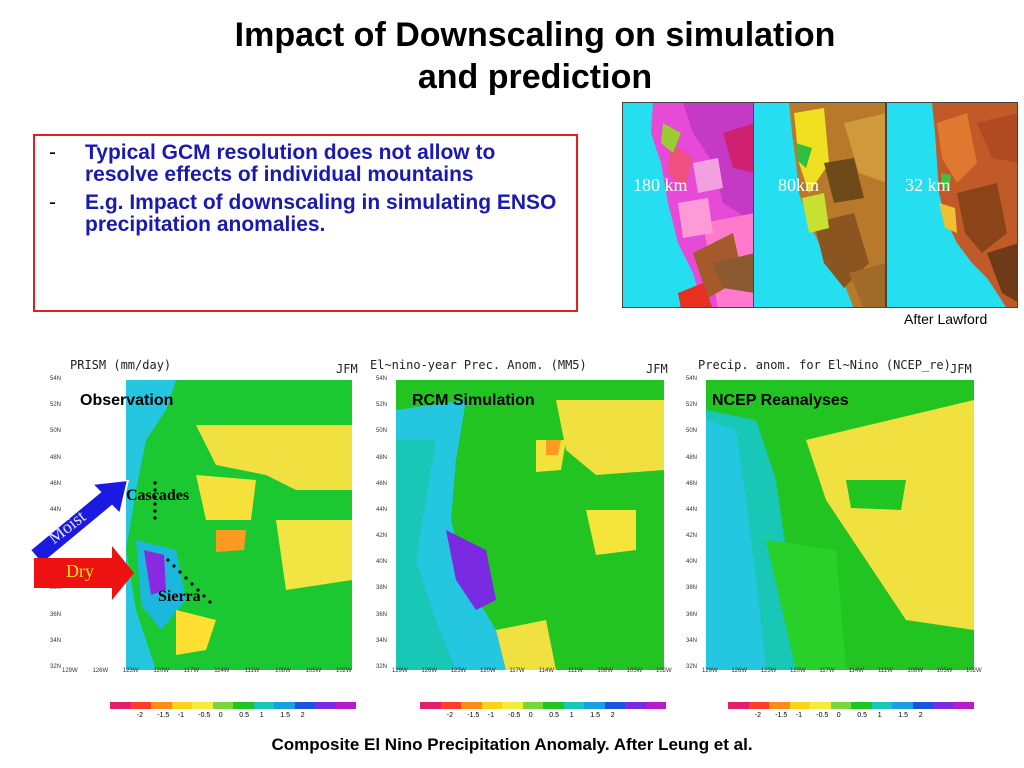  I want to click on lon-tick-label: 123W, so click(768, 671).